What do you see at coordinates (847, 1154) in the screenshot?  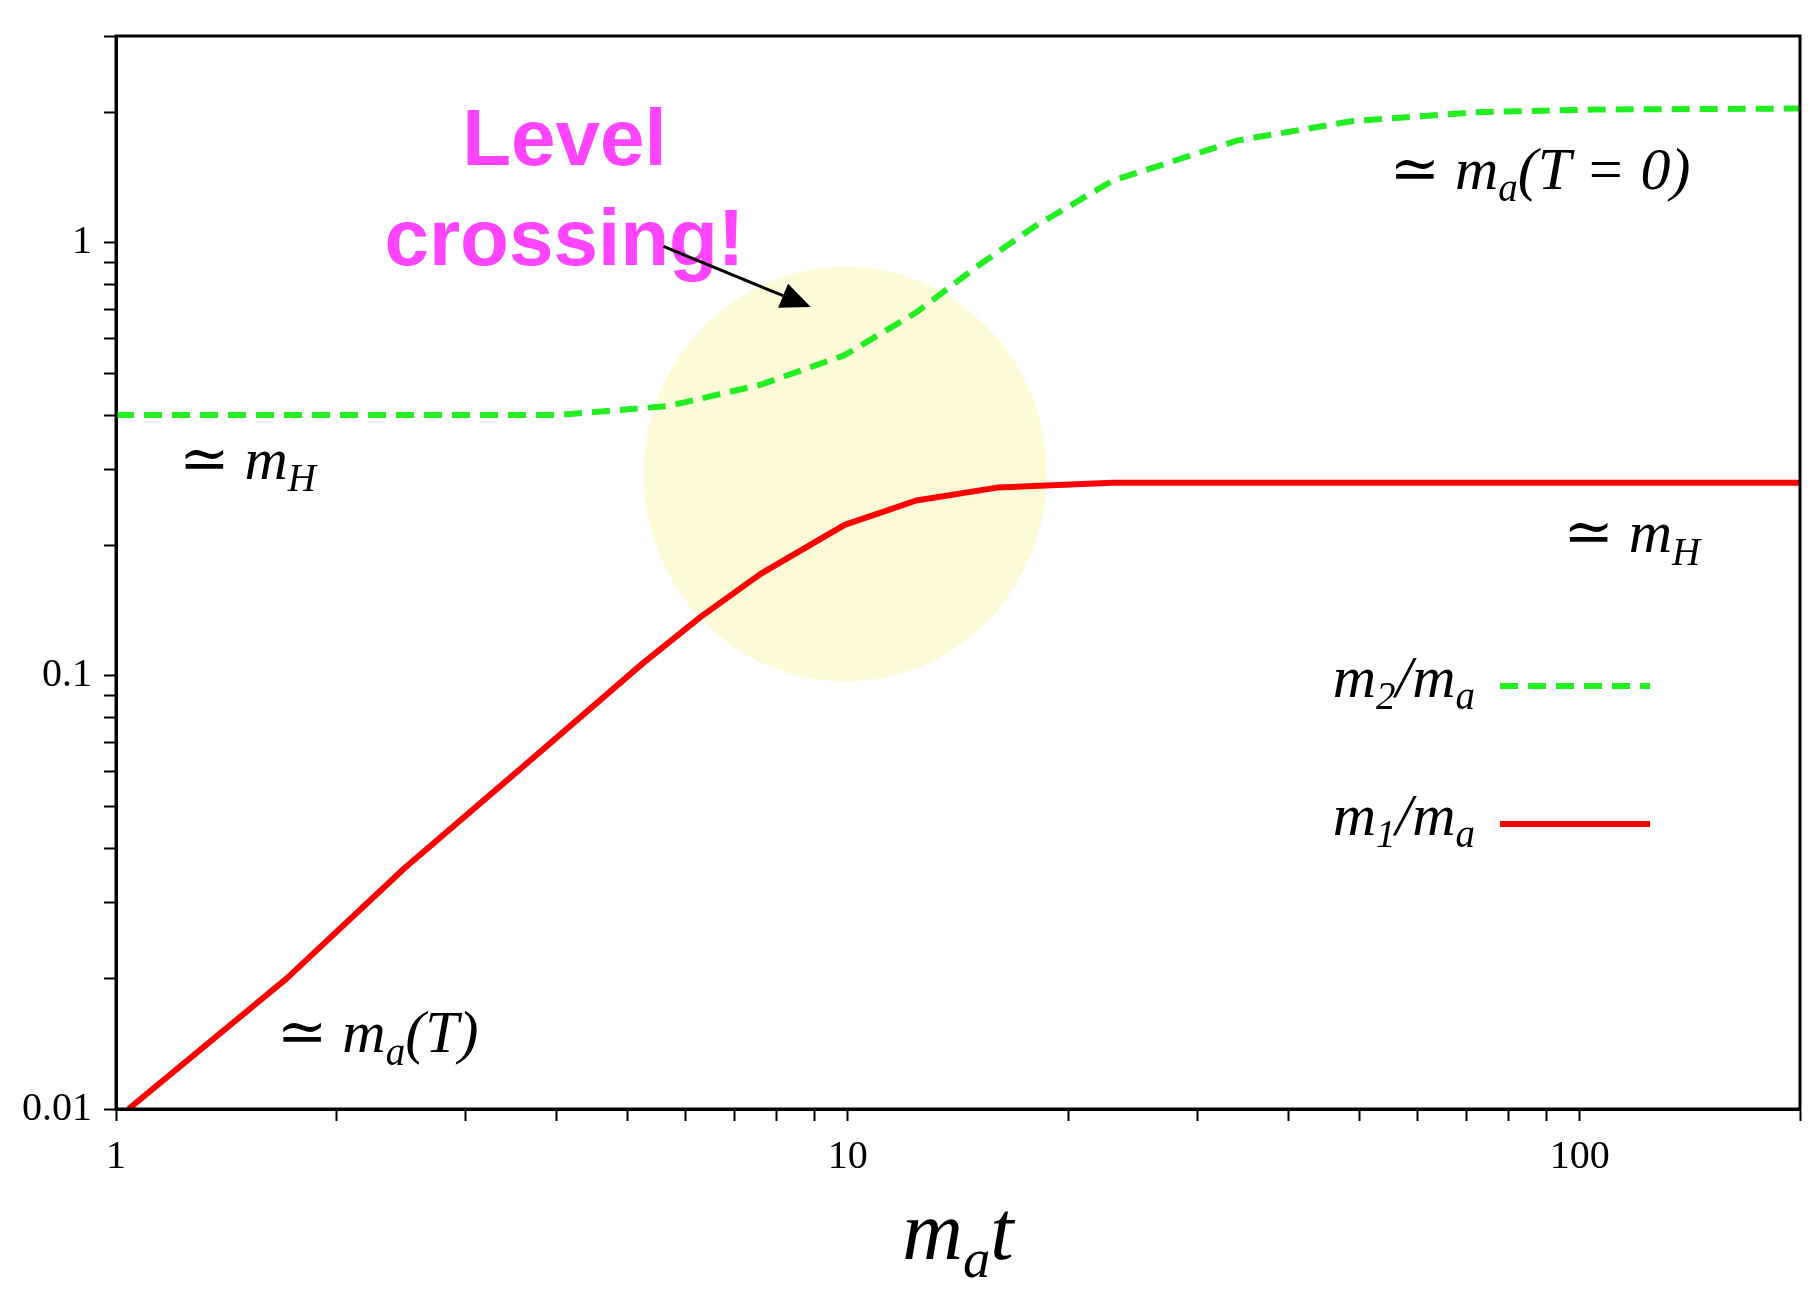 I see `x-tick-label: 10` at bounding box center [847, 1154].